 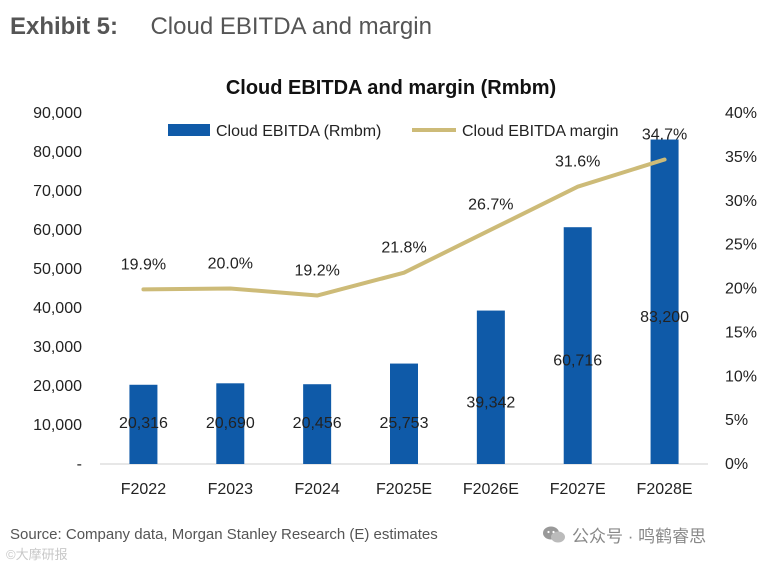 I want to click on bar-value-label: 20,456, so click(x=317, y=423).